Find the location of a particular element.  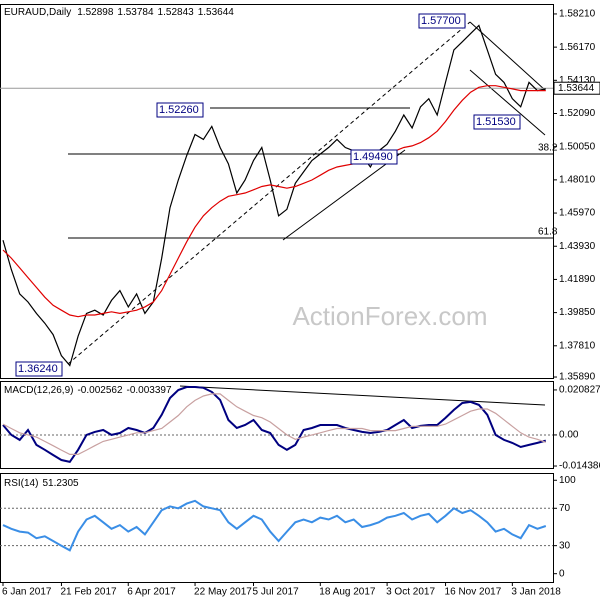

y-tick-label: 1.52090 is located at coordinates (577, 113).